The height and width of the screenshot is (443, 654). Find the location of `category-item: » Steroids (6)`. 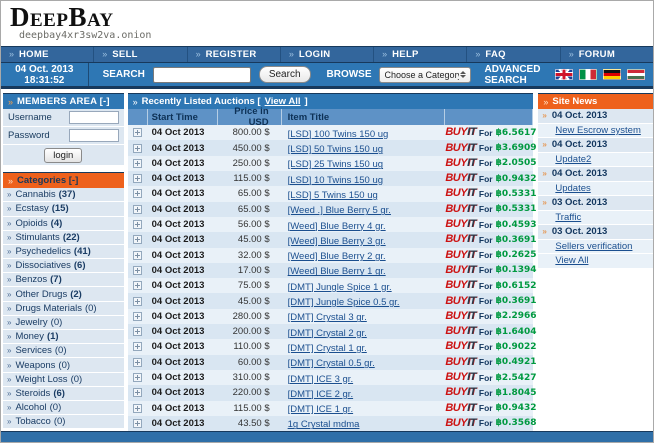

category-item: » Steroids (6) is located at coordinates (63, 393).